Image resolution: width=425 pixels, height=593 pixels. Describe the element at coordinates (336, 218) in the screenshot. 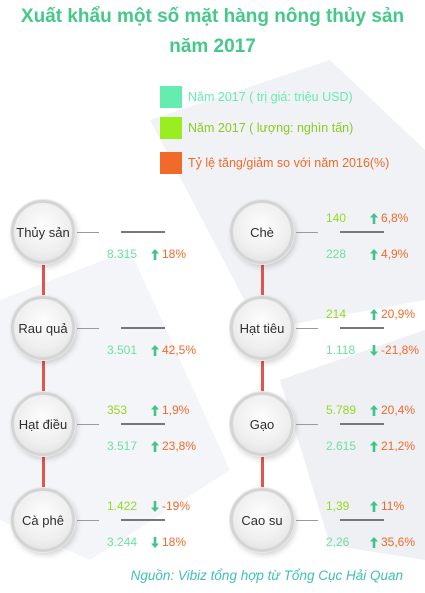

I see `volume-text: 140` at that location.